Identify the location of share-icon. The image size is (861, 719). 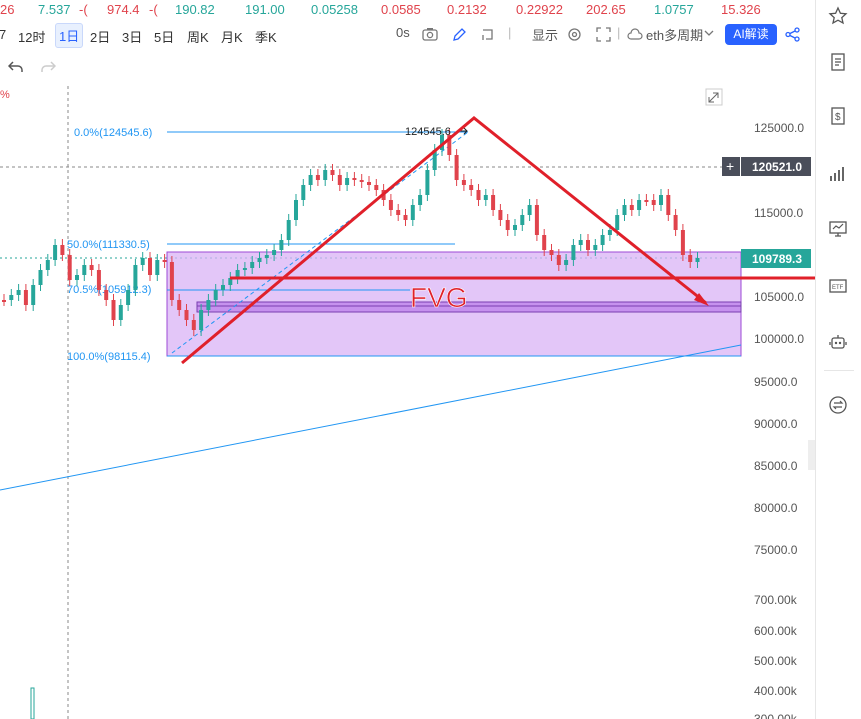
(792, 34).